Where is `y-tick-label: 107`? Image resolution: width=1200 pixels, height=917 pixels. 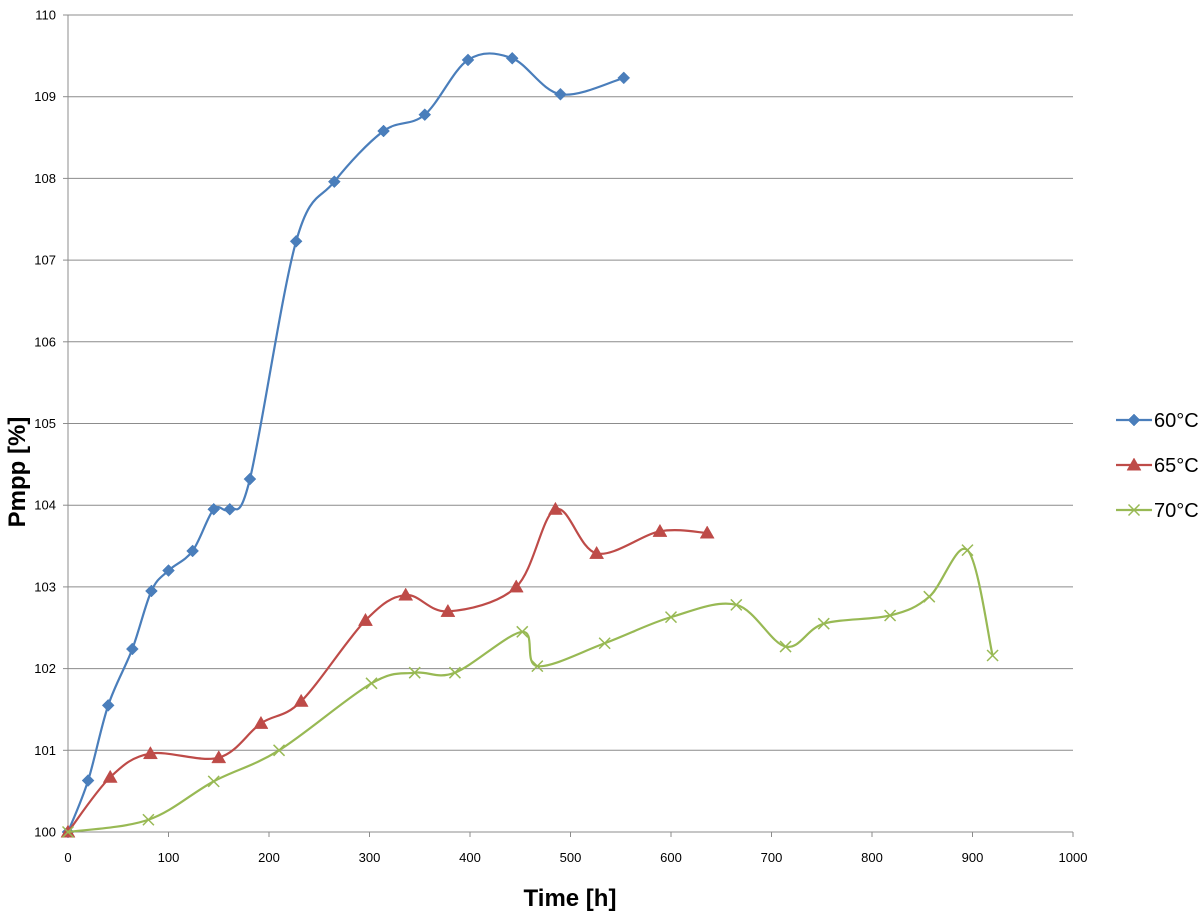 y-tick-label: 107 is located at coordinates (45, 260).